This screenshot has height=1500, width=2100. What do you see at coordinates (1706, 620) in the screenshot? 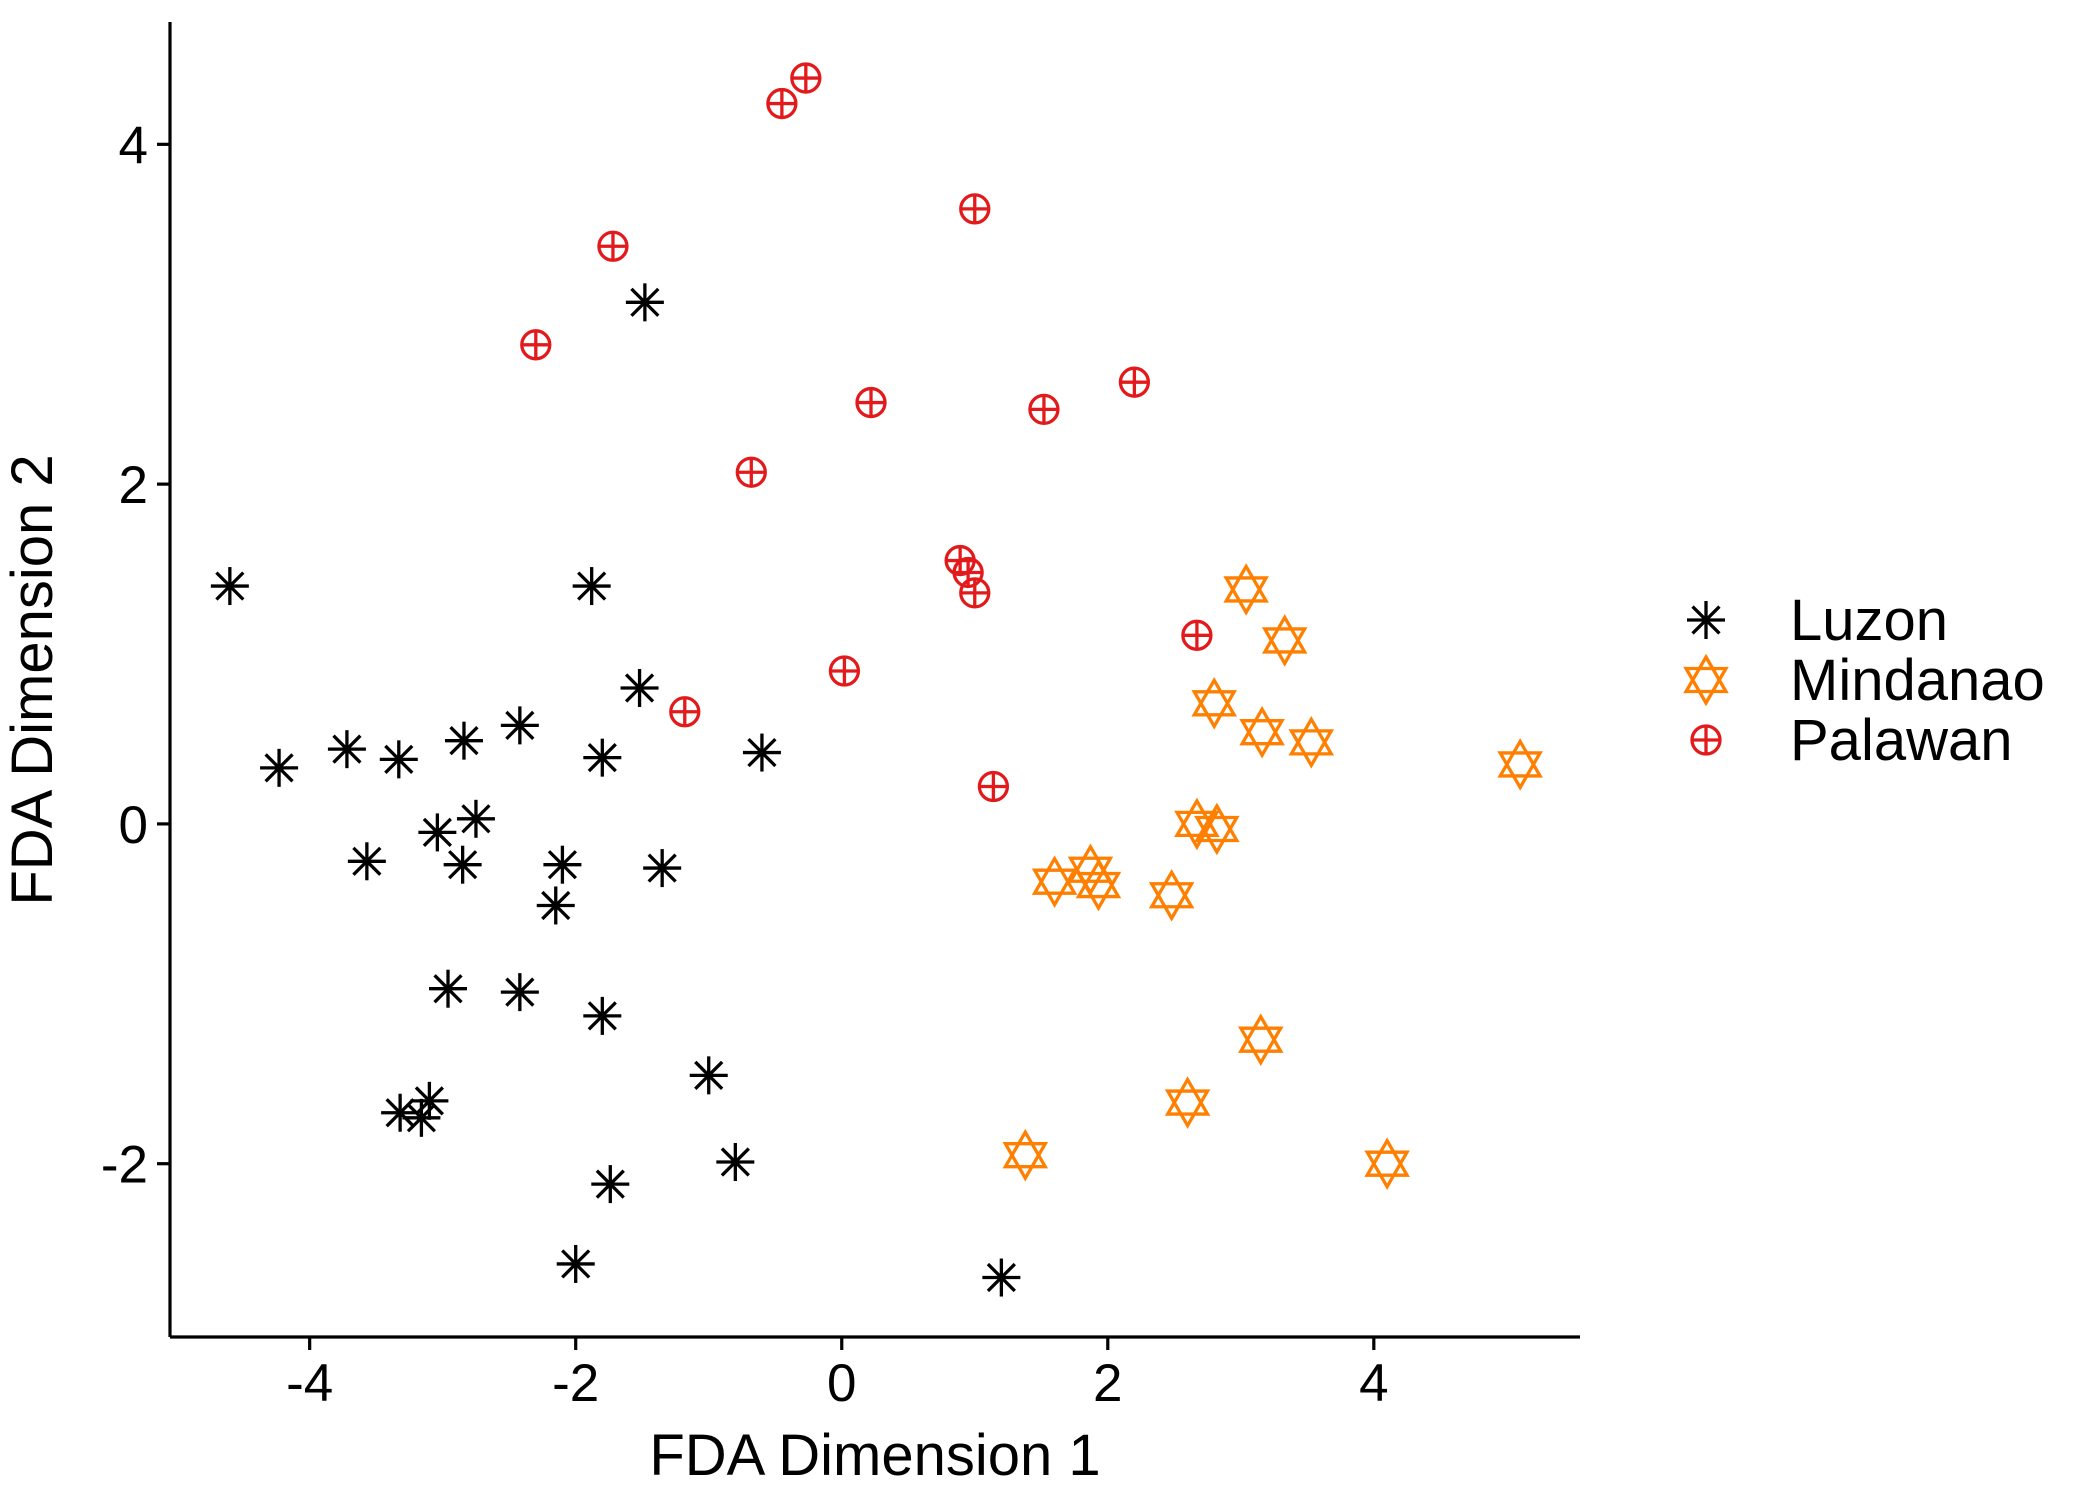
I see `legend-key-luzon` at bounding box center [1706, 620].